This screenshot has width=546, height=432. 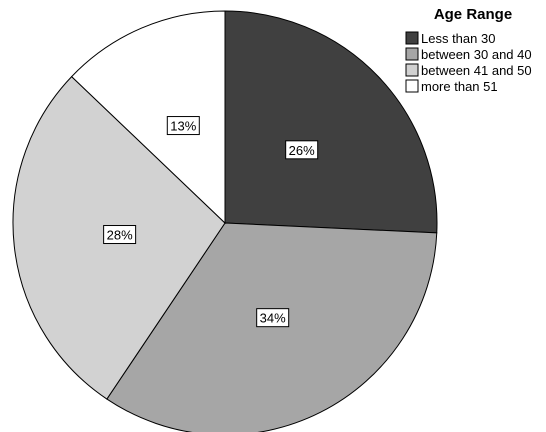 I want to click on legend-item-between-30-and-40: between 30 and 40, so click(x=468, y=54).